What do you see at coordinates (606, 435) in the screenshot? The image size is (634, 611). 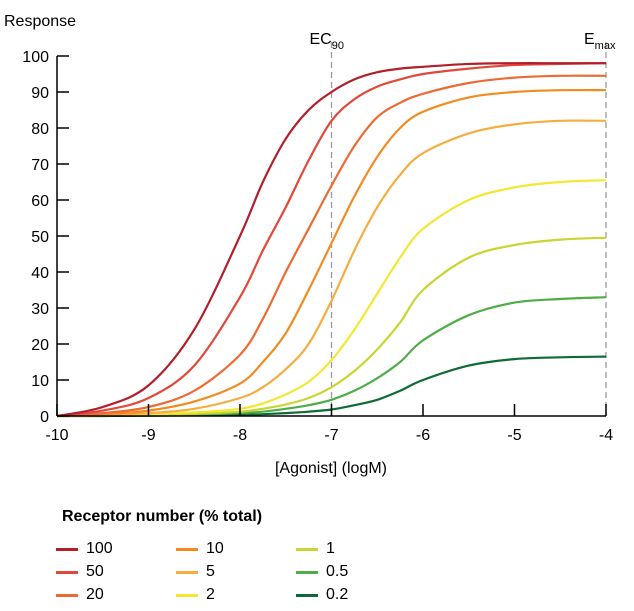 I see `x-tick-label: -4` at bounding box center [606, 435].